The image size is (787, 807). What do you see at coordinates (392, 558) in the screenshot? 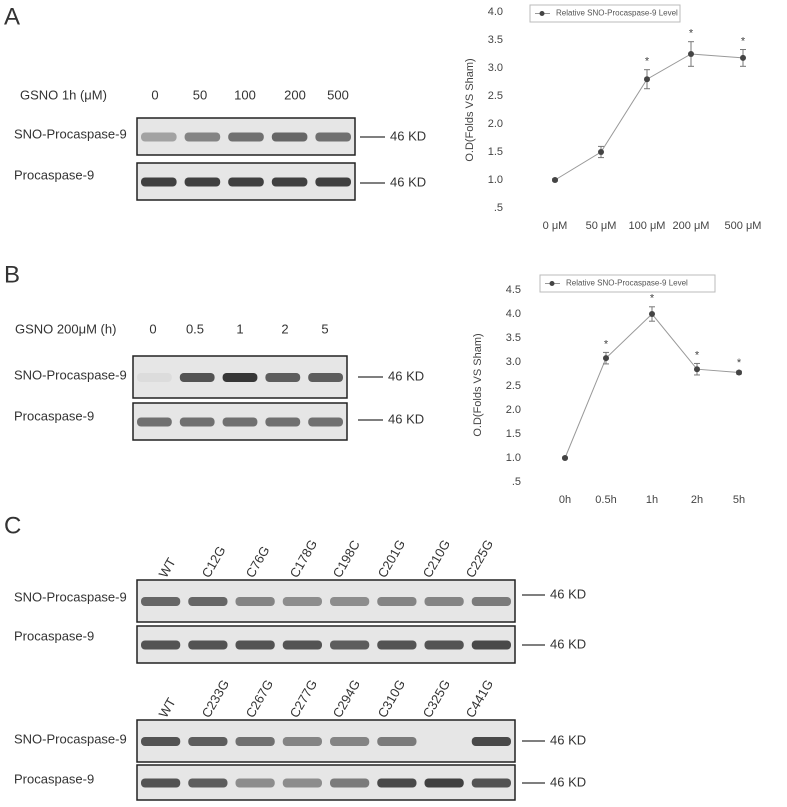
I see `lane-label: C201G` at bounding box center [392, 558].